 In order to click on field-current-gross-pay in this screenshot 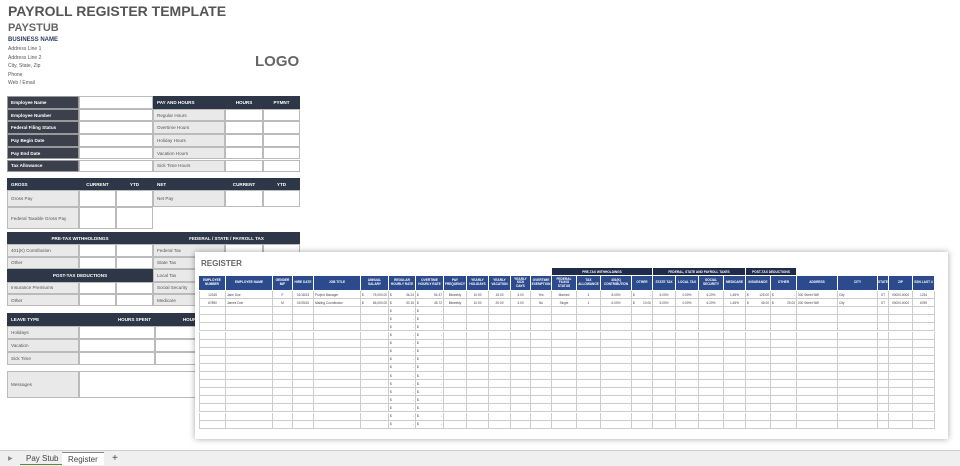, I will do `click(97, 198)`.